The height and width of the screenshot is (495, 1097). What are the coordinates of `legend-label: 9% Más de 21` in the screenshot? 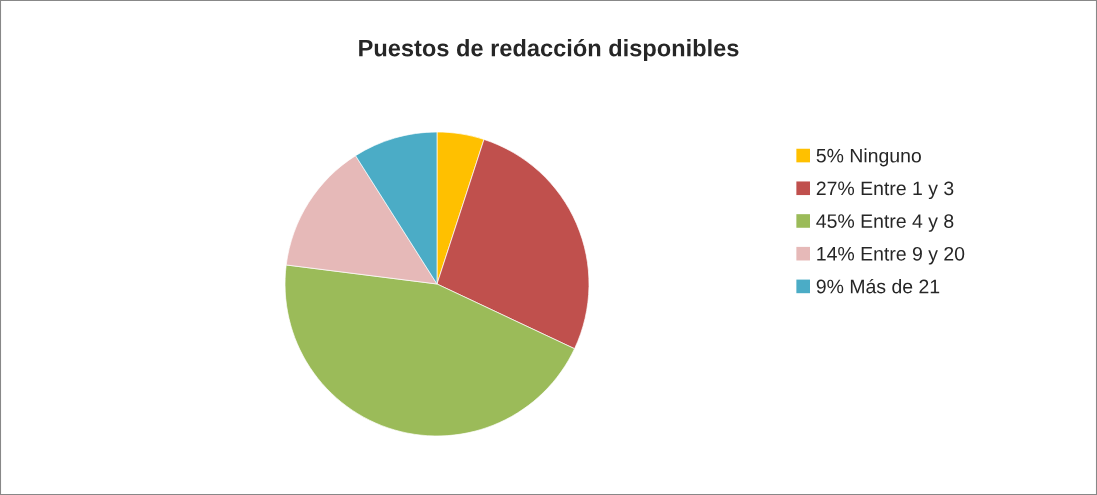 It's located at (878, 286).